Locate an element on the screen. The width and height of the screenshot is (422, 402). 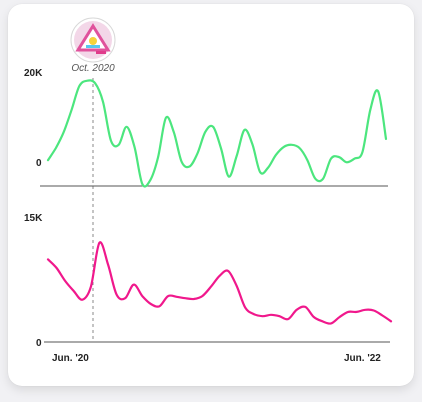
top-y-tick-zero: 0 is located at coordinates (39, 163).